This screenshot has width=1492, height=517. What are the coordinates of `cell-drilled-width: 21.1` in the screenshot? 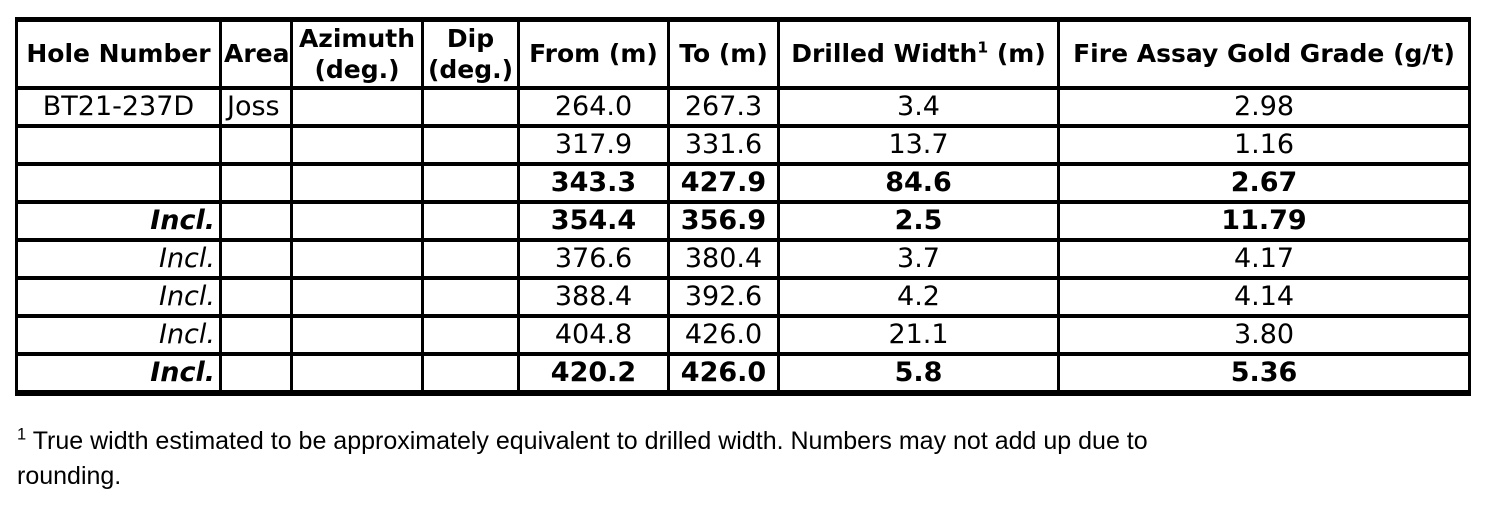 It's located at (918, 335).